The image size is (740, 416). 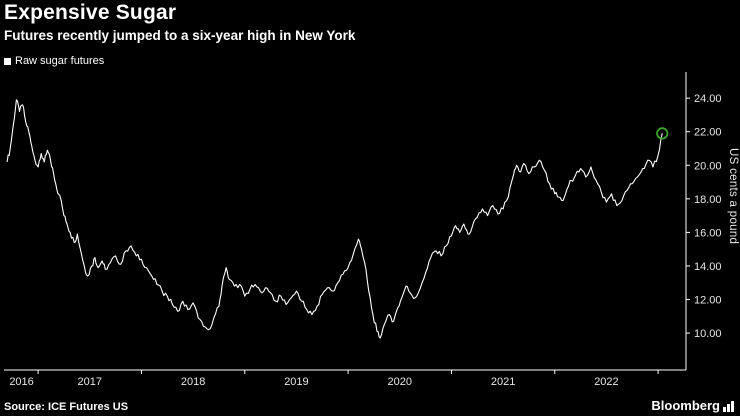 I want to click on bloomberg-wordmark: Bloomberg, so click(x=685, y=405).